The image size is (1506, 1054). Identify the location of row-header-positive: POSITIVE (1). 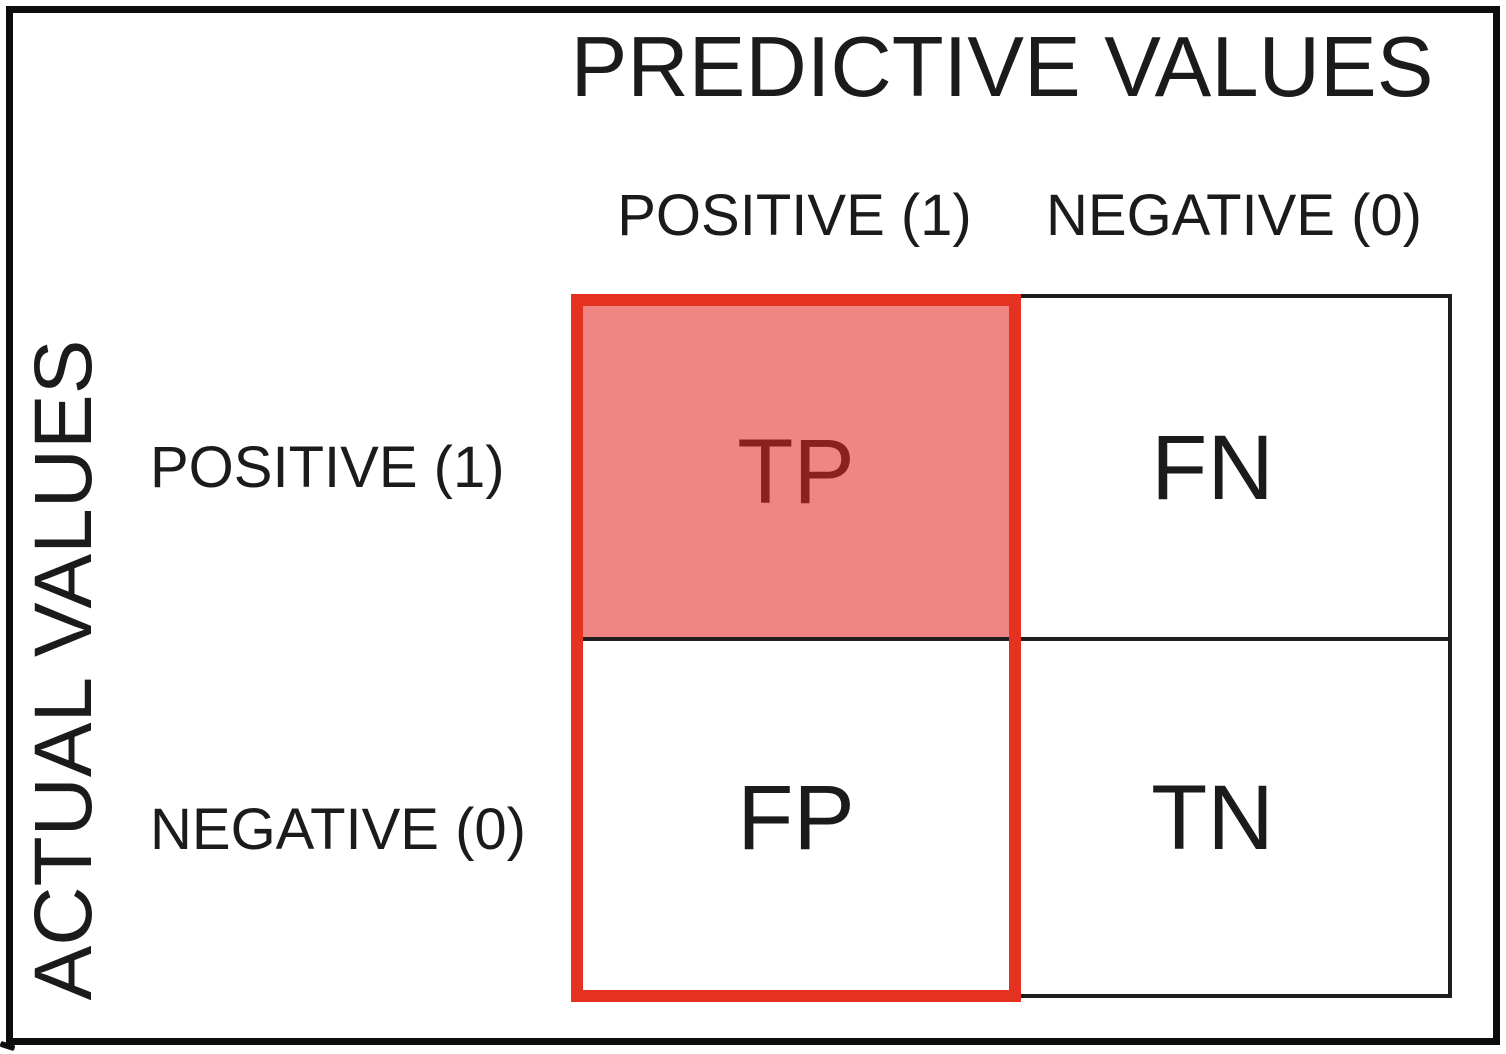
(327, 467).